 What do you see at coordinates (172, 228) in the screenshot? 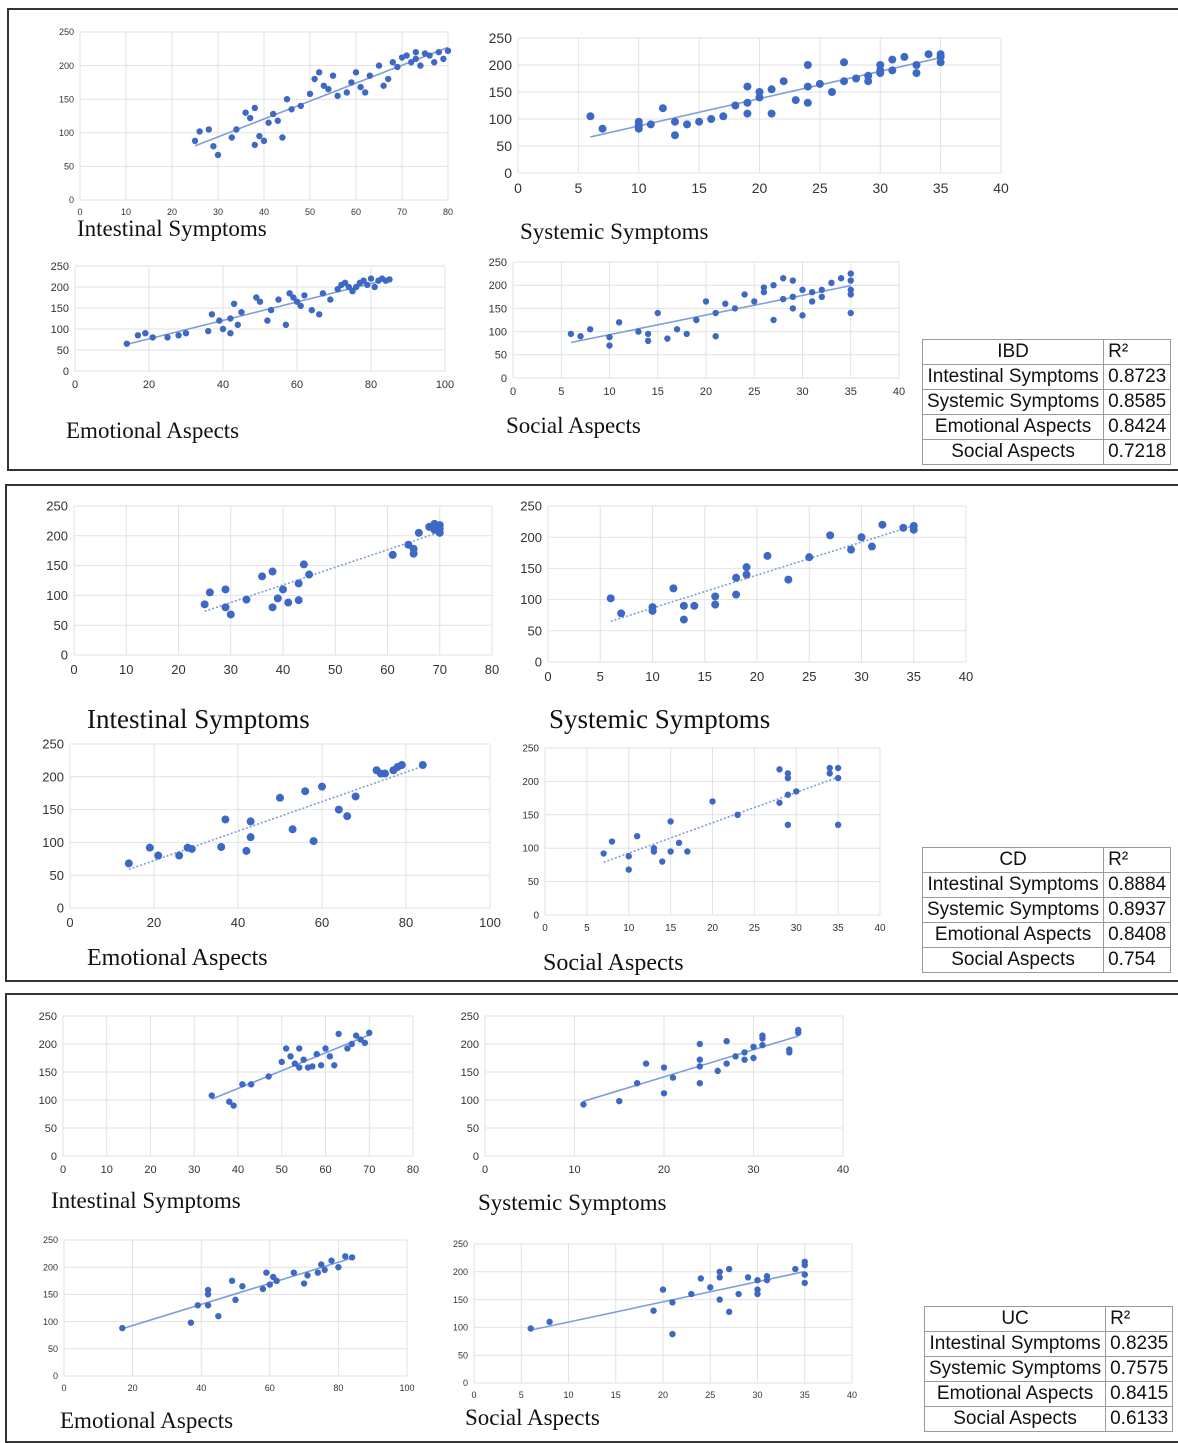
I see `ibd-intestinal-title: Intestinal Symptoms` at bounding box center [172, 228].